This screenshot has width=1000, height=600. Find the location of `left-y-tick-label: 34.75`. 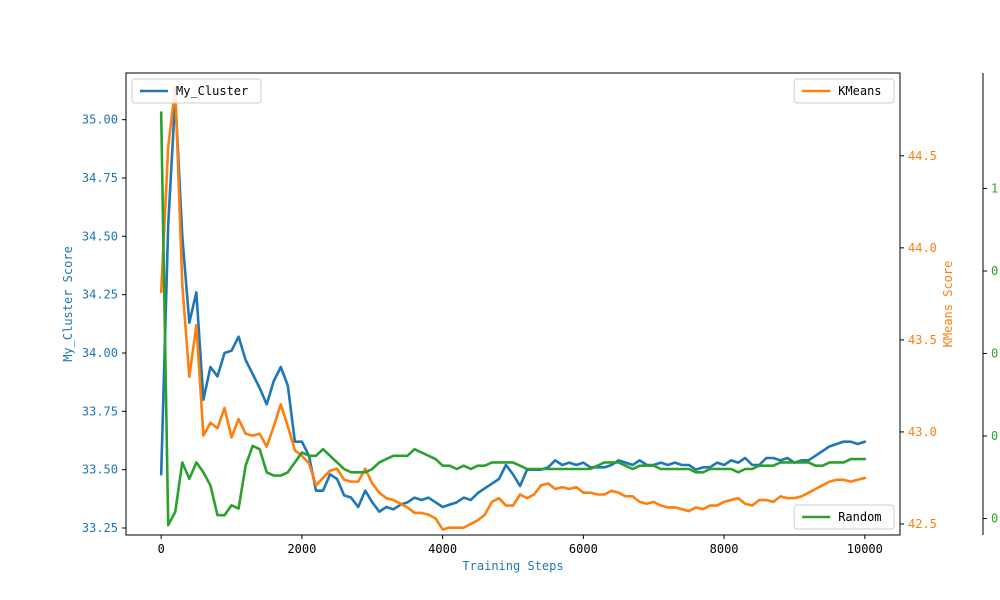

left-y-tick-label: 34.75 is located at coordinates (100, 178).